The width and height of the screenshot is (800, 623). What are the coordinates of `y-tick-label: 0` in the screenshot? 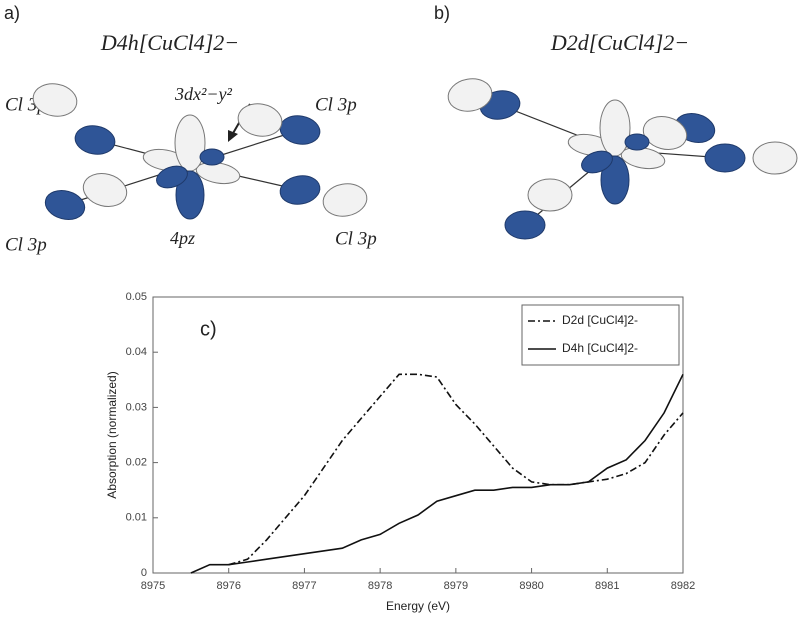 It's located at (144, 573).